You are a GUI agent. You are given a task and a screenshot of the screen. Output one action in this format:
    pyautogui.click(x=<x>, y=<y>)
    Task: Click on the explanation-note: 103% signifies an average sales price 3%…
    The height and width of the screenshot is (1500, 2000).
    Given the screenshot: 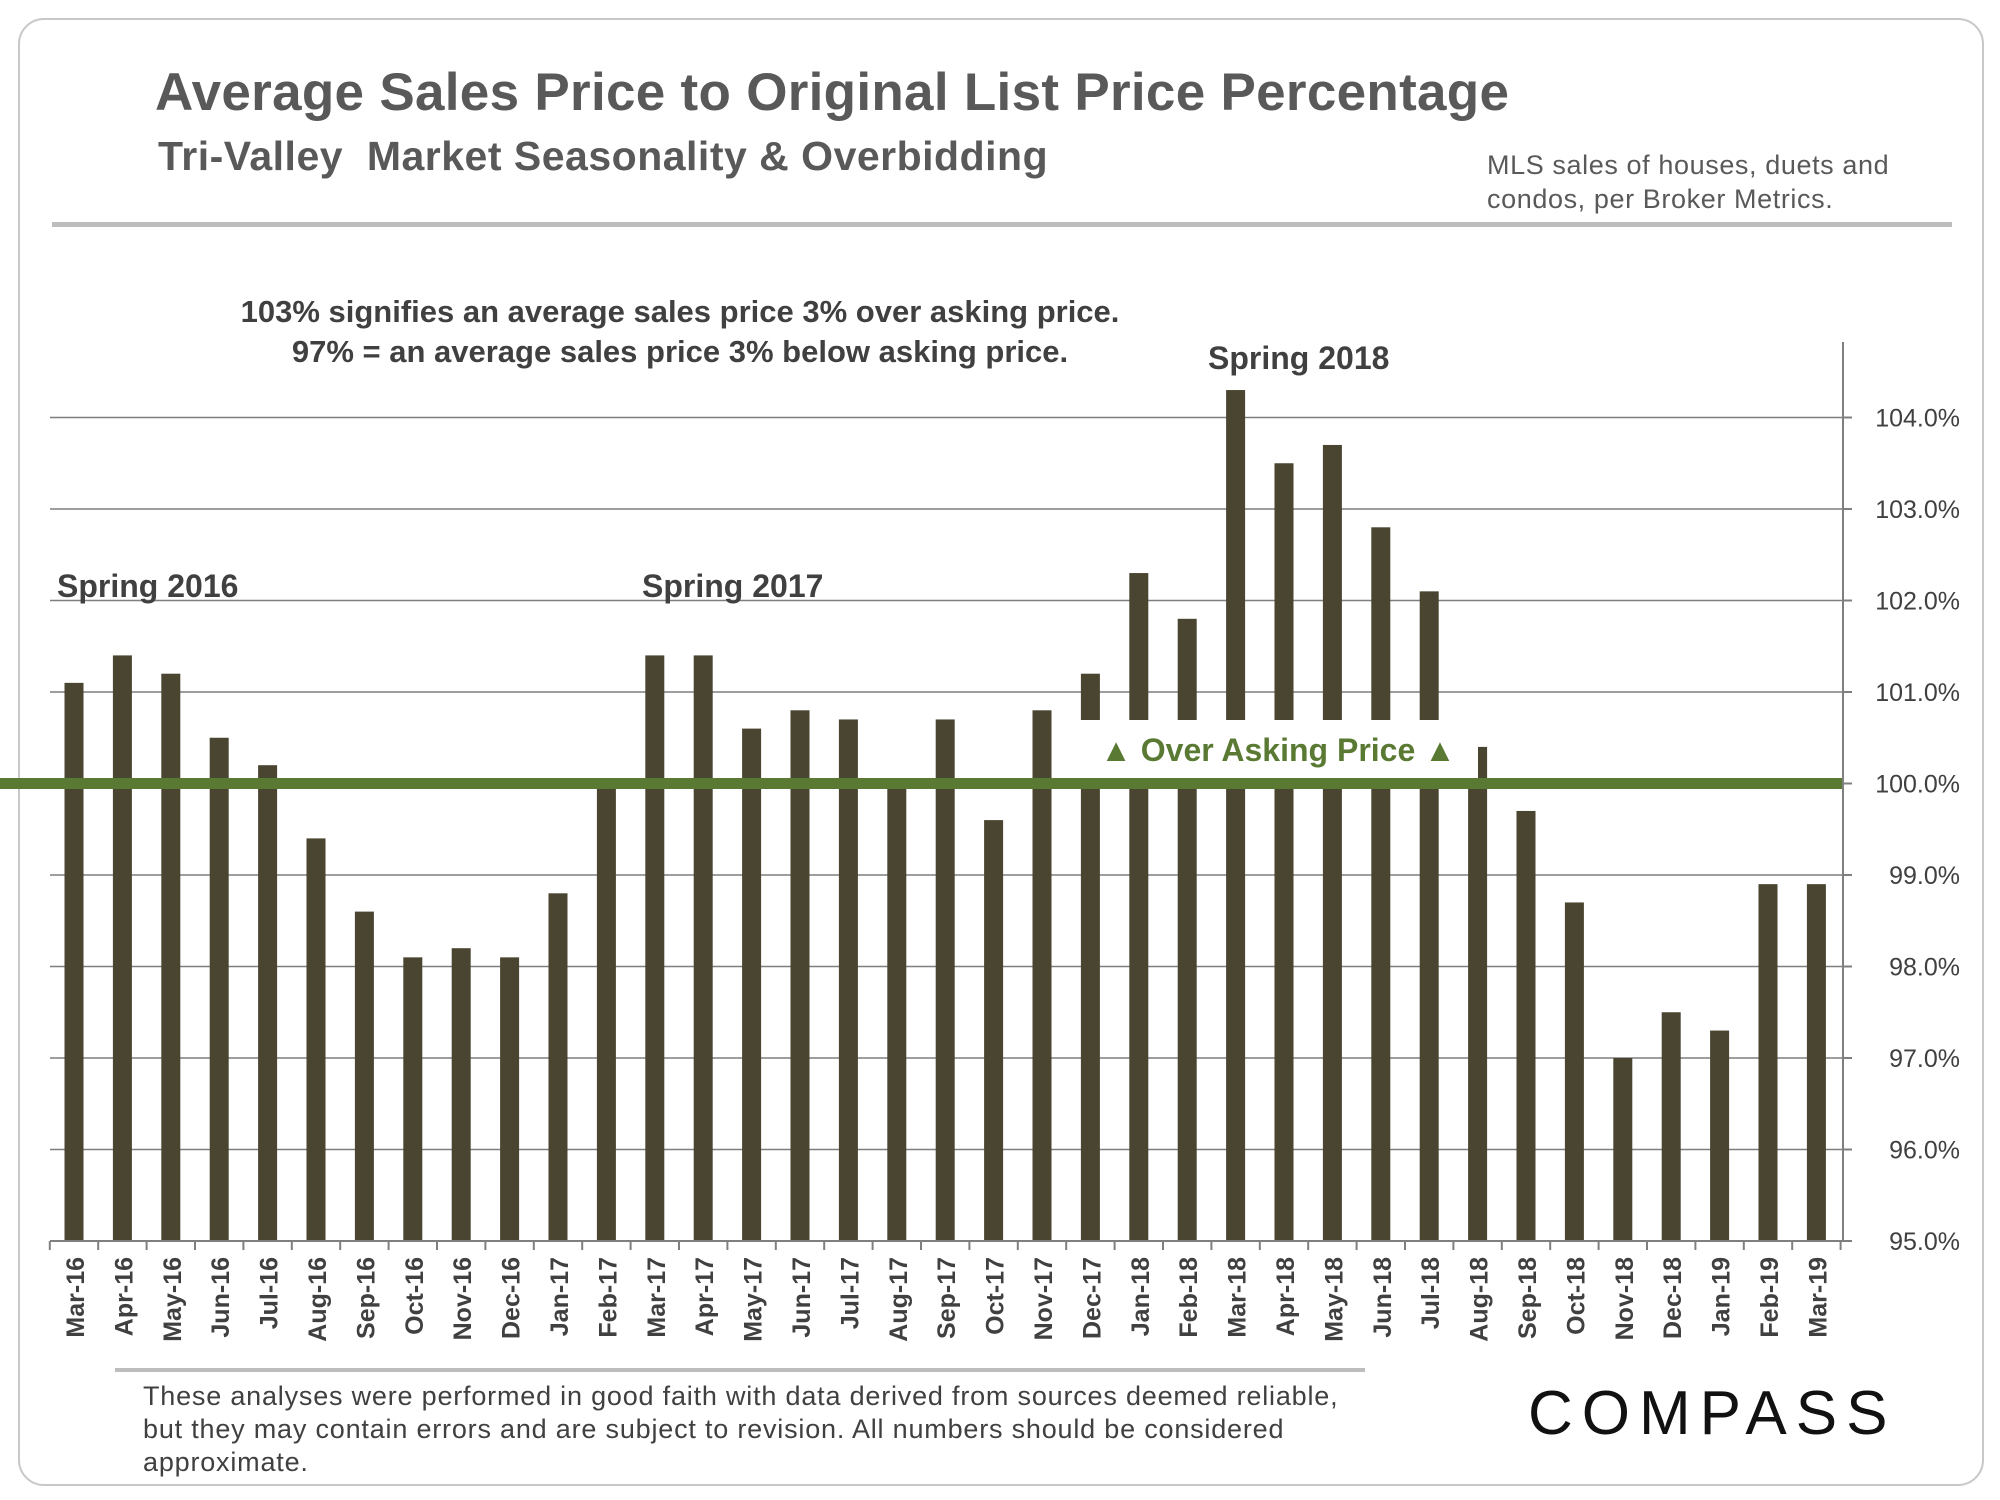 What is the action you would take?
    pyautogui.click(x=680, y=332)
    